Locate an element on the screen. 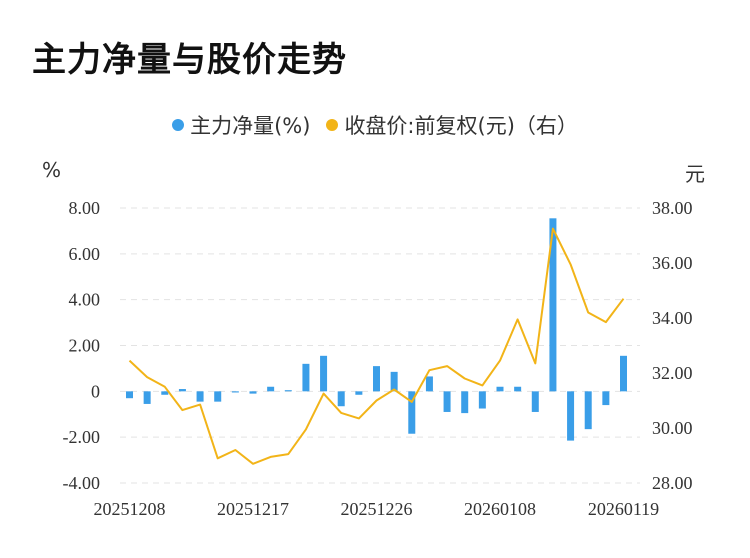 This screenshot has height=558, width=750. left-axis-unit: % is located at coordinates (52, 170).